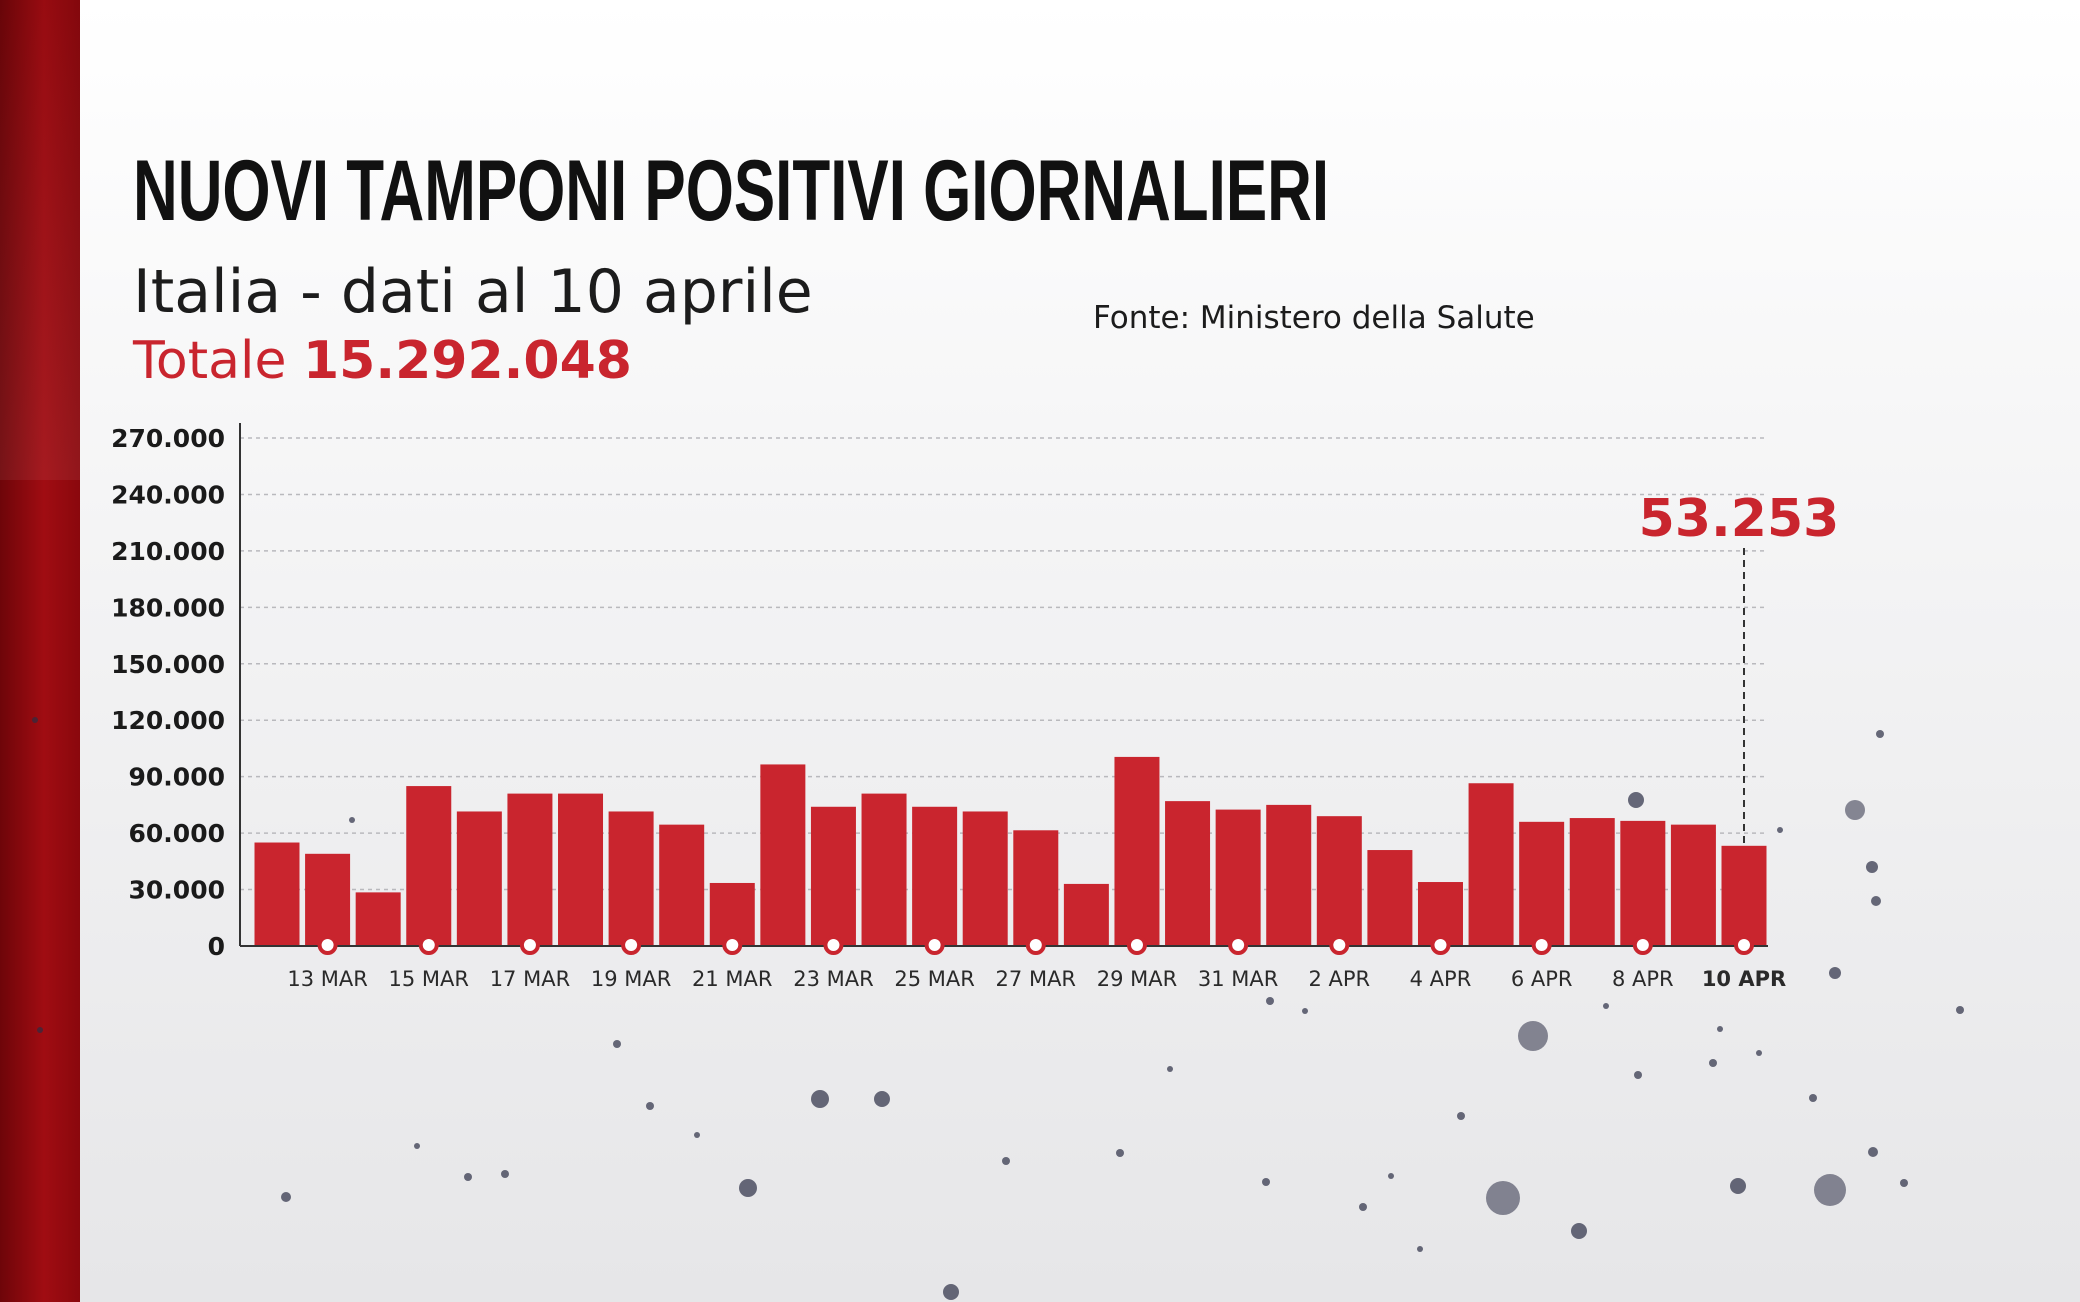 The image size is (2080, 1302). Describe the element at coordinates (1238, 979) in the screenshot. I see `x-tick-label: 31 MAR` at that location.